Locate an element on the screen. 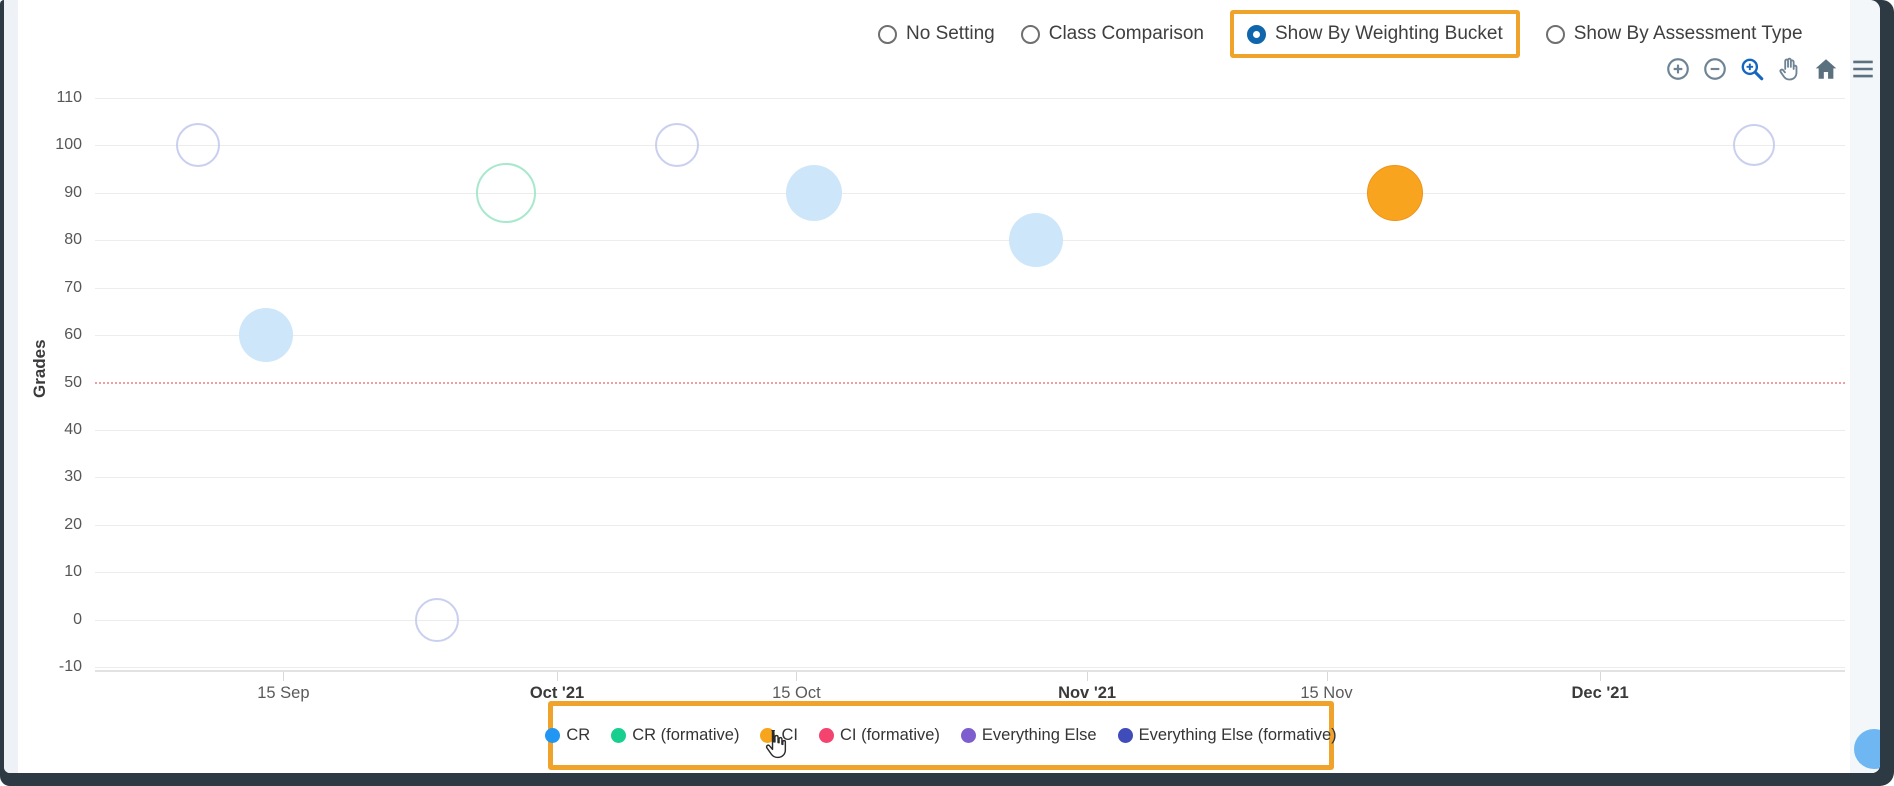 The height and width of the screenshot is (786, 1894). y-tick-label: 10 is located at coordinates (73, 572).